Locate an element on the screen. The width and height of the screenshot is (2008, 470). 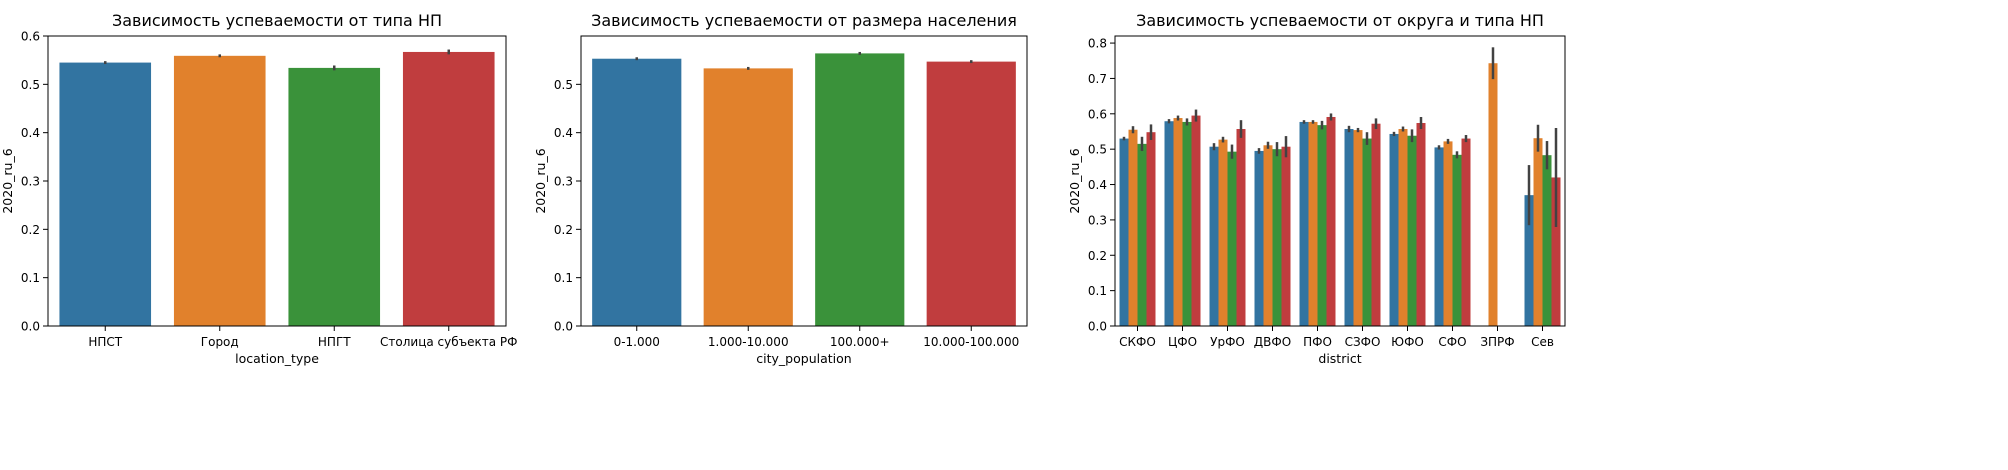
x-tick-label: НПГТ is located at coordinates (334, 342).